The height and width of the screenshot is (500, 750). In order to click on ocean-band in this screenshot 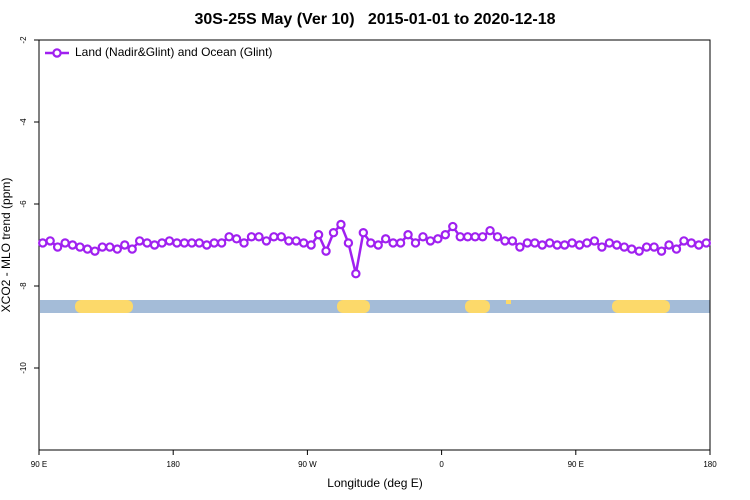, I will do `click(375, 306)`.